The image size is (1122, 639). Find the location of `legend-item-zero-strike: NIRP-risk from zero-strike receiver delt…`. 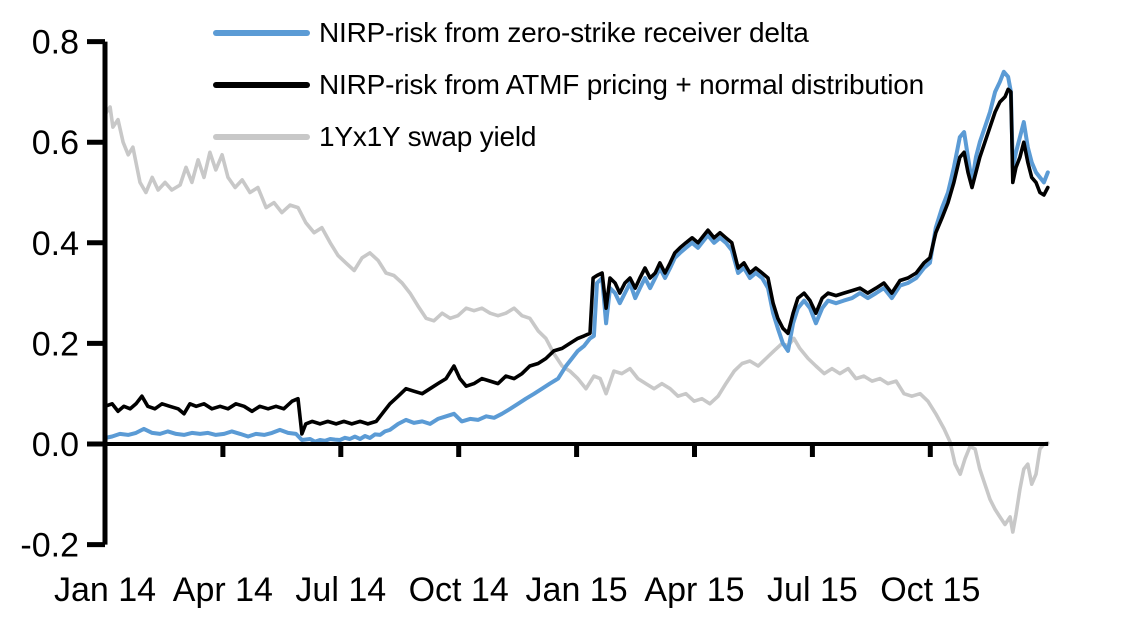

legend-item-zero-strike: NIRP-risk from zero-strike receiver delt… is located at coordinates (568, 33).